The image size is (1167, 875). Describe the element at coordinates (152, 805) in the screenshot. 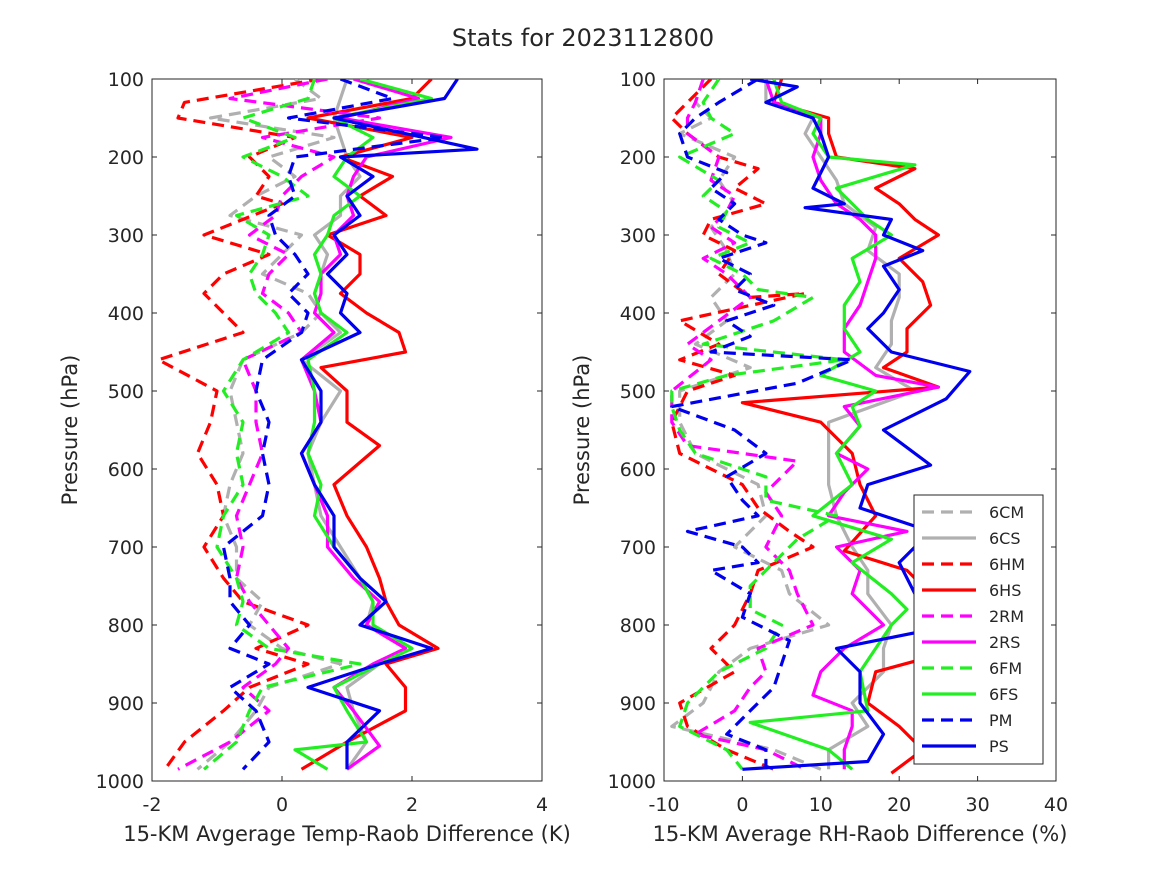

I see `x-tick-label: -2` at that location.